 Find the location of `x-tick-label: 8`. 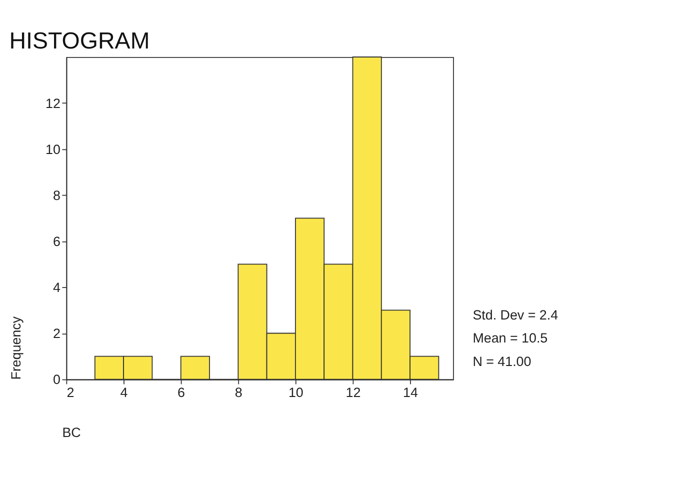

x-tick-label: 8 is located at coordinates (238, 392).